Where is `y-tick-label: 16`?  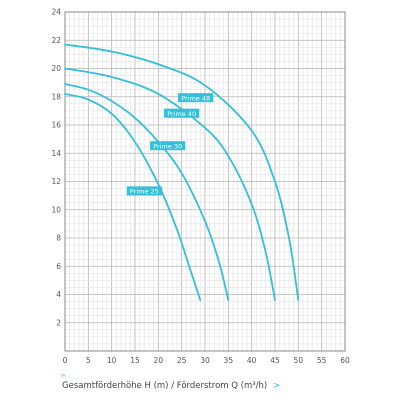 y-tick-label: 16 is located at coordinates (56, 125).